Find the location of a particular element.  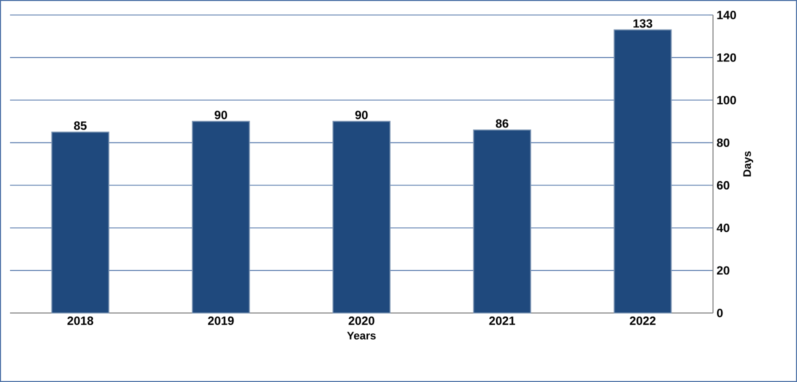

x-tick-label: 2018 is located at coordinates (80, 320).